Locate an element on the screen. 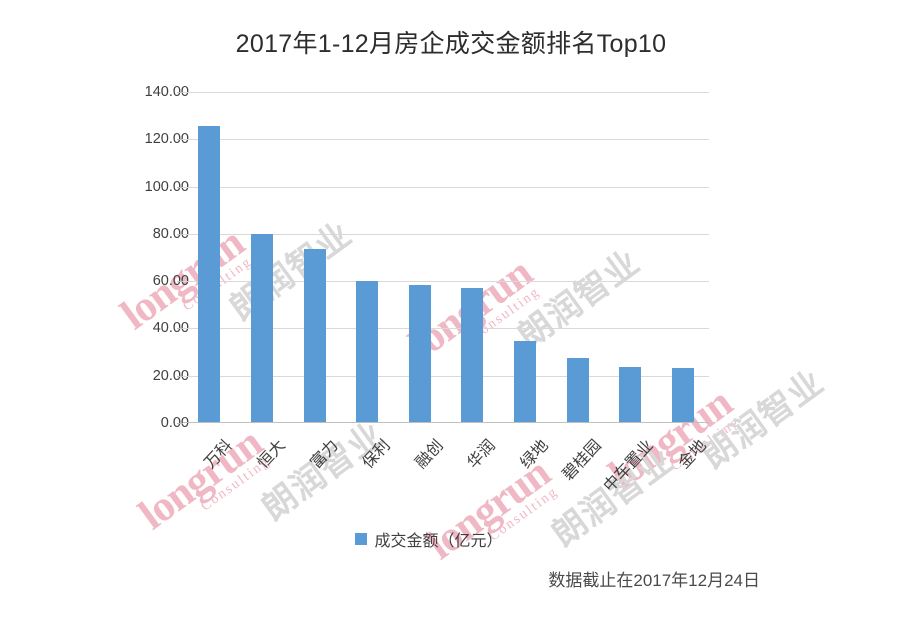 This screenshot has width=902, height=618. y-axis-tick-label: 20.00 is located at coordinates (170, 375).